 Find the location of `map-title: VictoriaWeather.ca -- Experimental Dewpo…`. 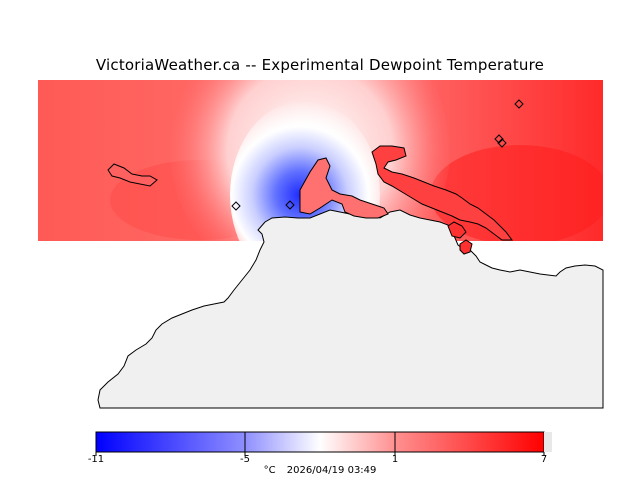

map-title: VictoriaWeather.ca -- Experimental Dewpo… is located at coordinates (320, 65).